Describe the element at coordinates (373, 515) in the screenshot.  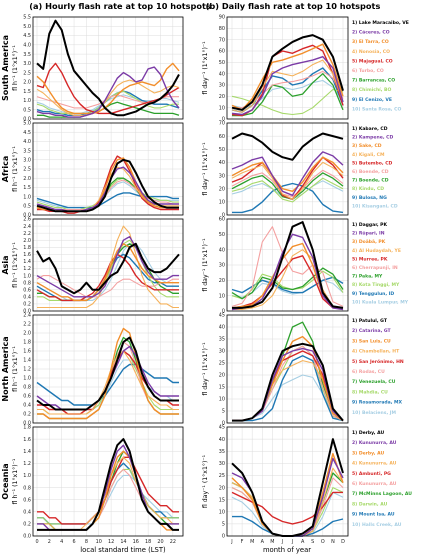
I see `legend-entry: 9) Mount Isa, AU` at that location.